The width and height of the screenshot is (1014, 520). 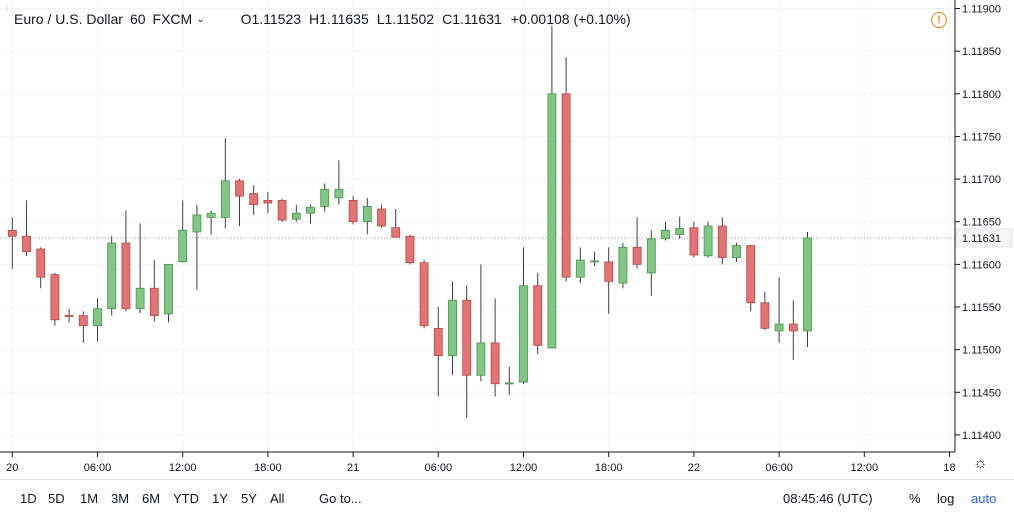 What do you see at coordinates (828, 498) in the screenshot?
I see `clock-readout: 08:45:46 (UTC)` at bounding box center [828, 498].